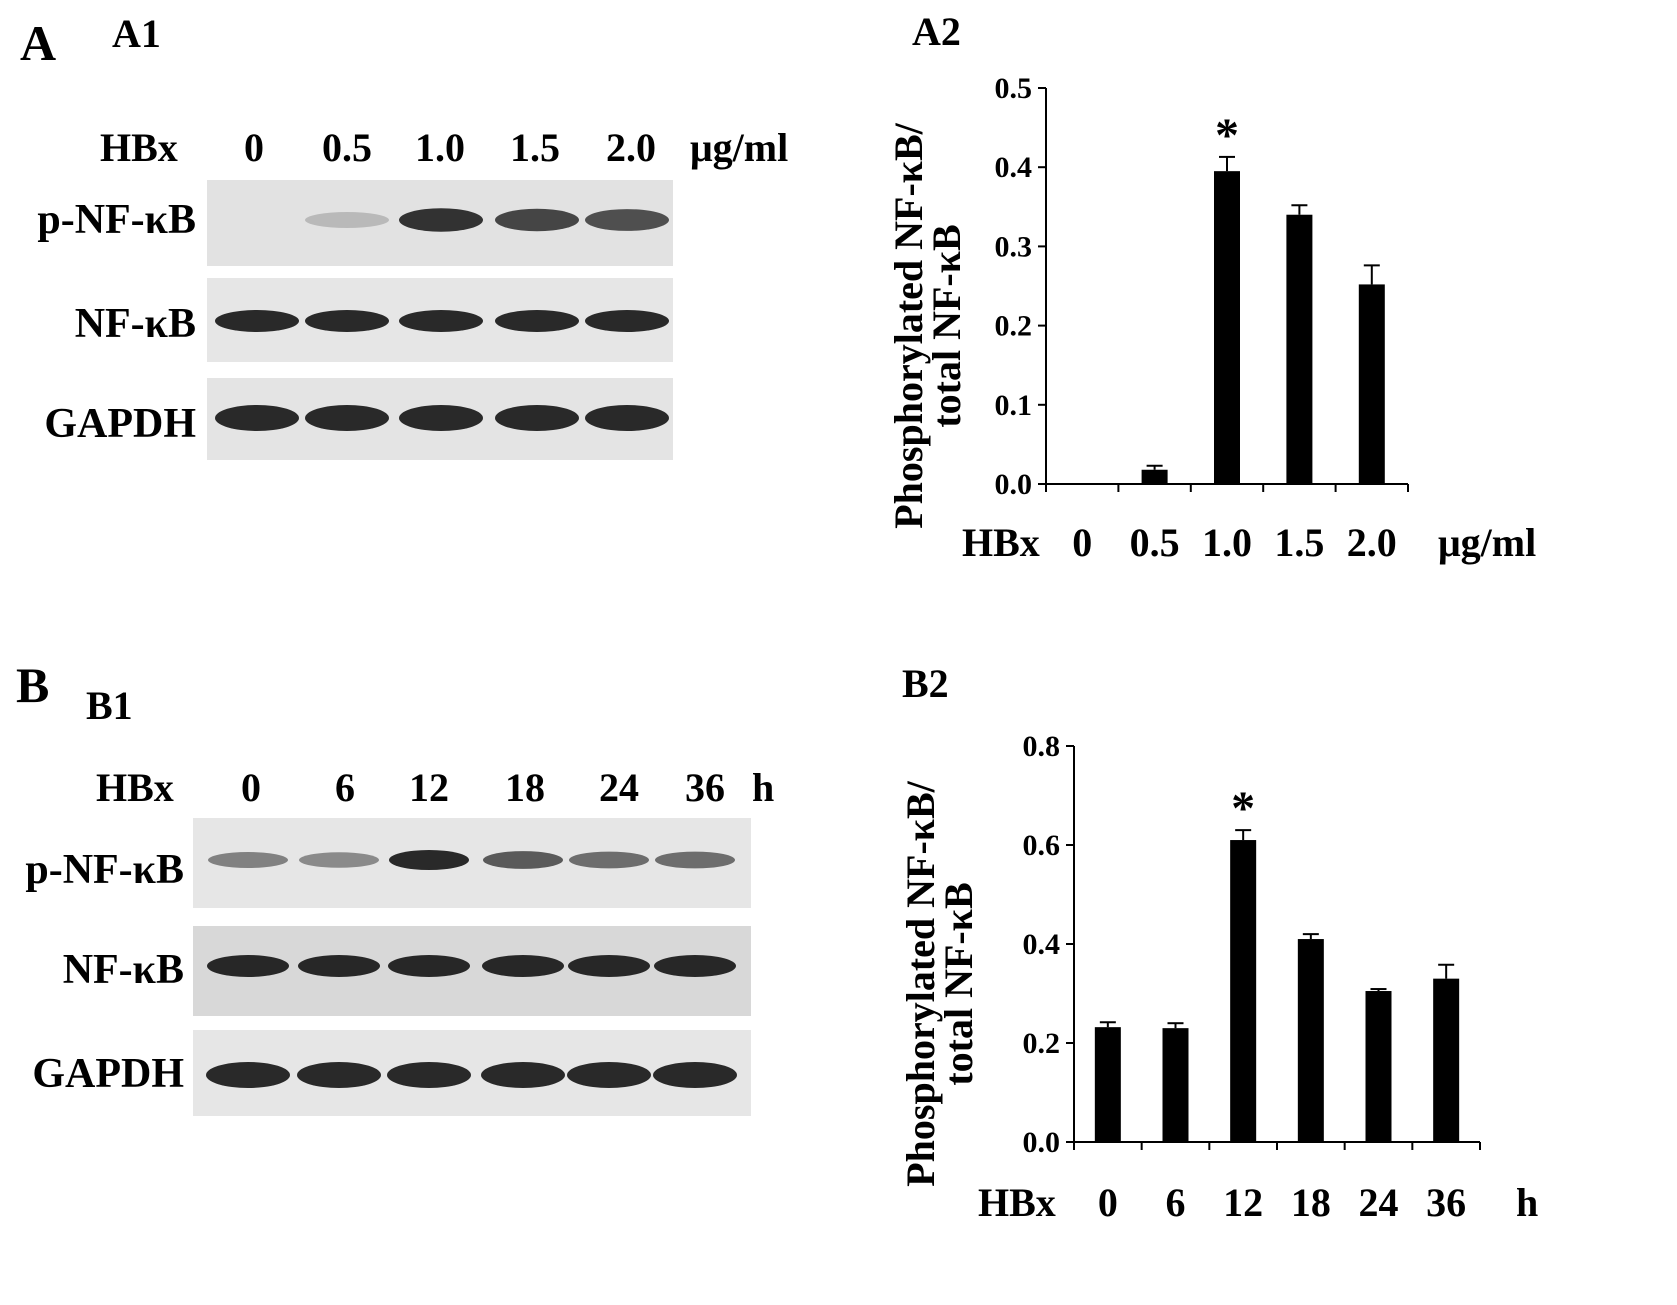 This screenshot has width=1677, height=1305. What do you see at coordinates (347, 147) in the screenshot?
I see `blot-a-lane-1: 0.5` at bounding box center [347, 147].